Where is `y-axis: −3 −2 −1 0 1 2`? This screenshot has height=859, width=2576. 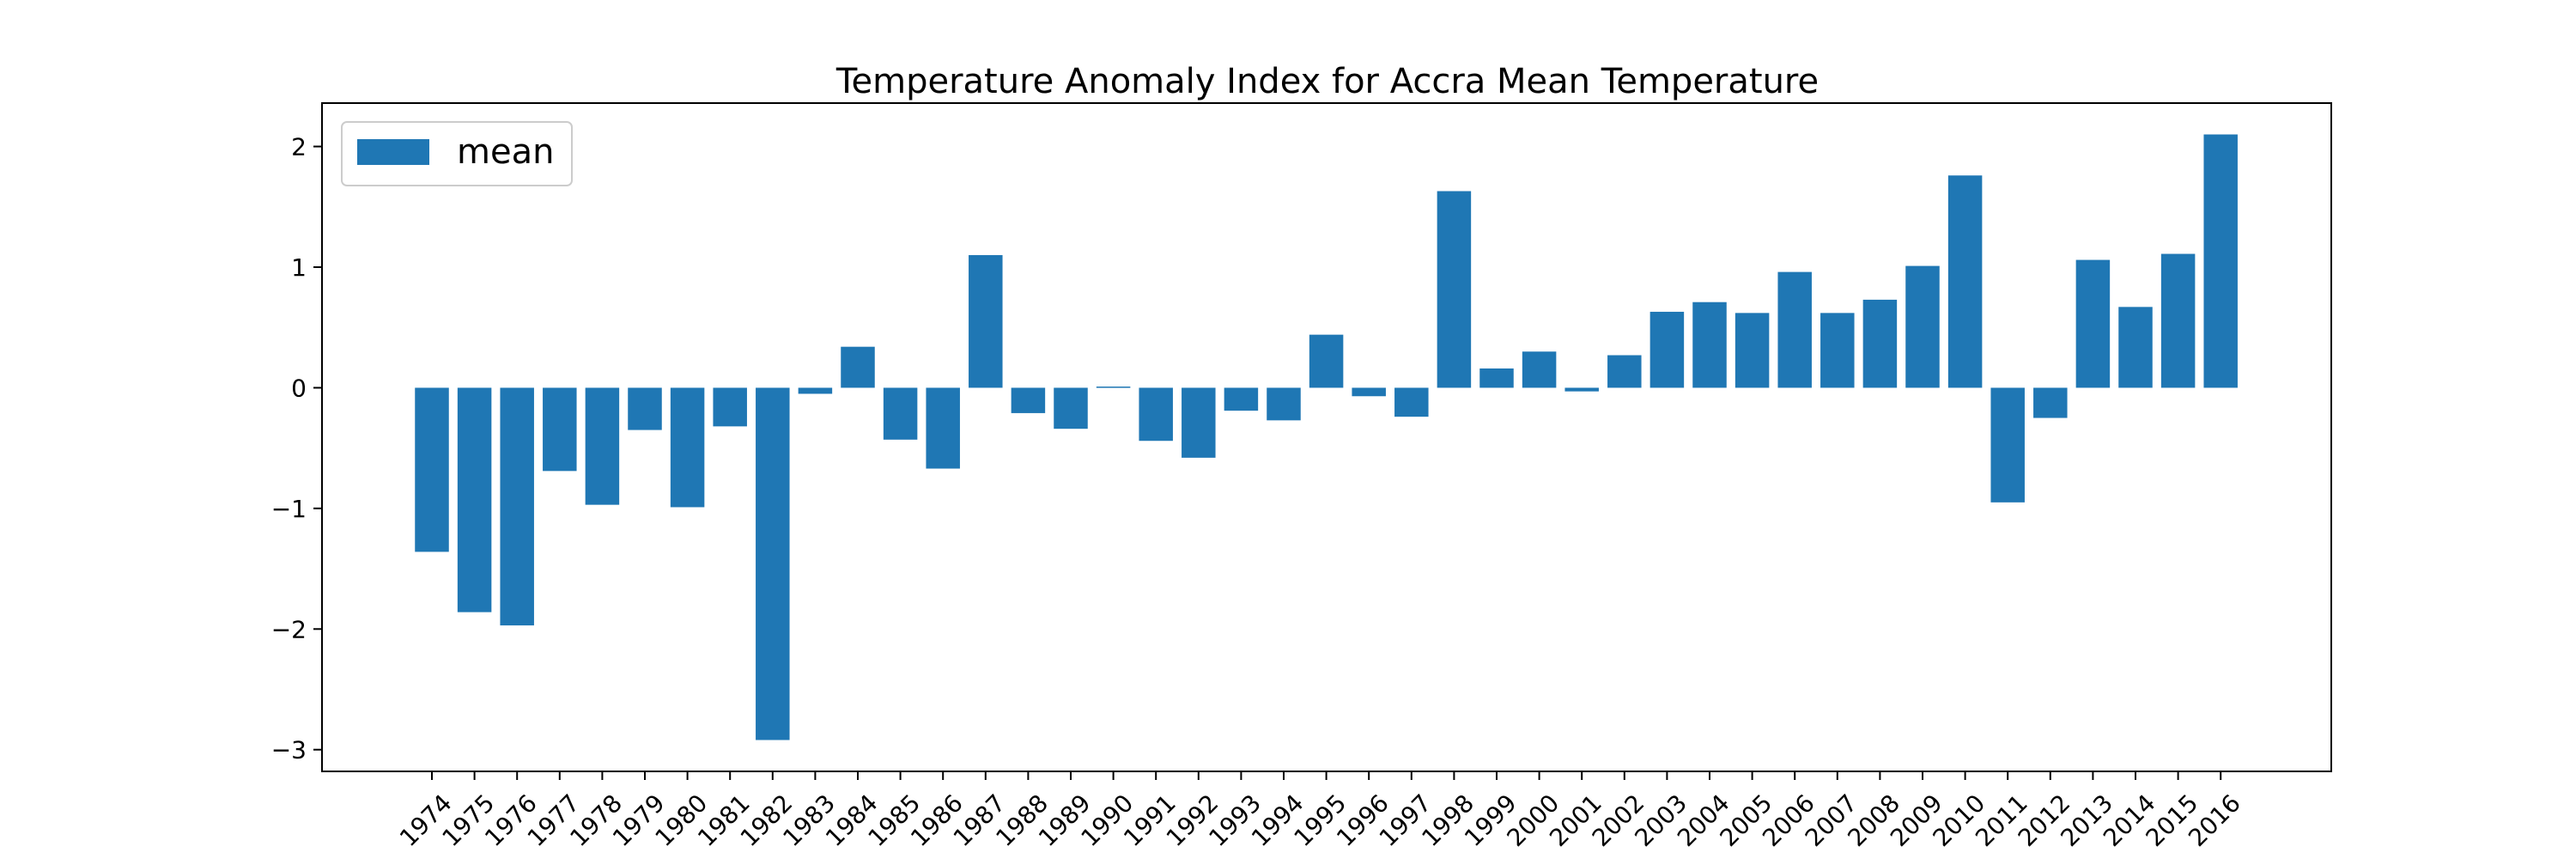 y-axis: −3 −2 −1 0 1 2 is located at coordinates (296, 449).